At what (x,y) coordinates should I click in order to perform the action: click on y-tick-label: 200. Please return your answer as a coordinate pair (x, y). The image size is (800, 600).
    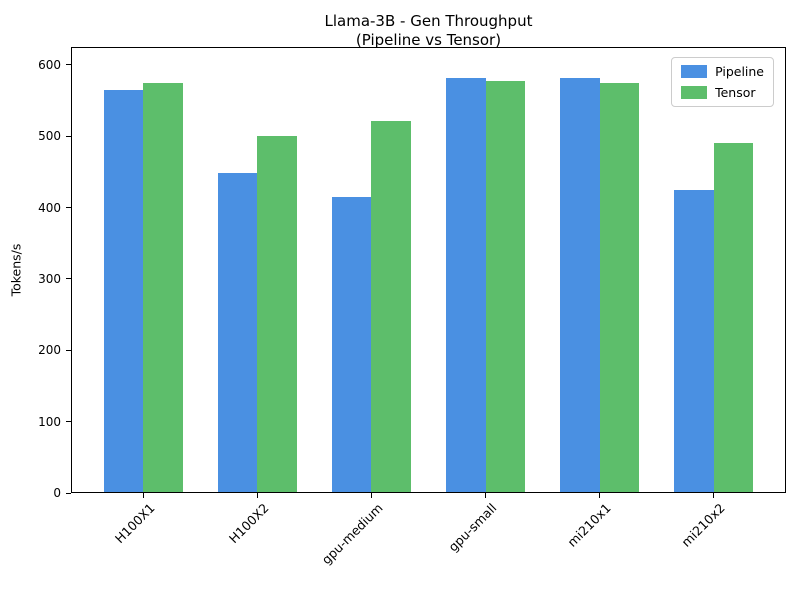
    Looking at the image, I should click on (49, 350).